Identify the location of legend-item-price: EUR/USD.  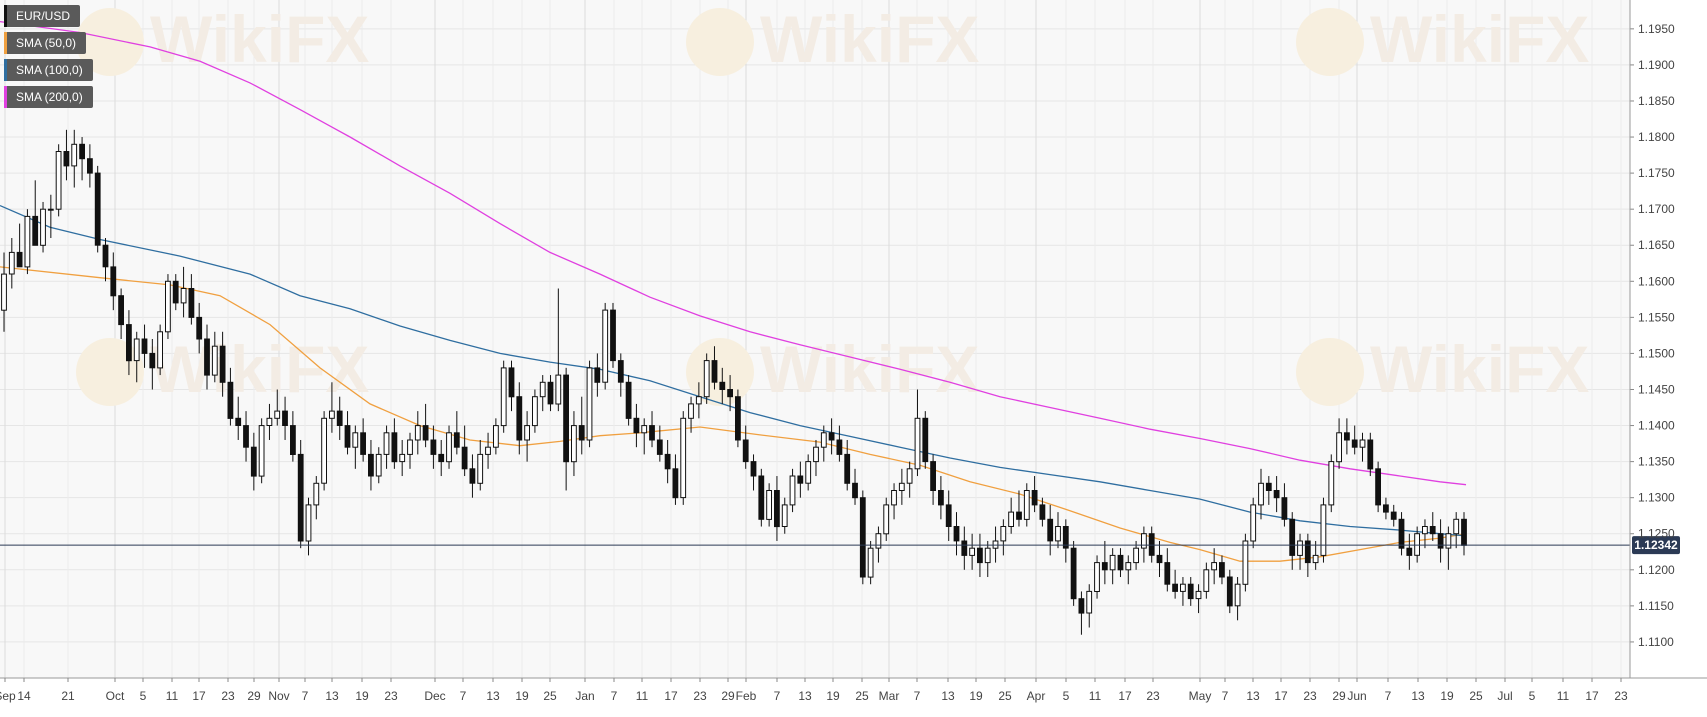
(48, 16).